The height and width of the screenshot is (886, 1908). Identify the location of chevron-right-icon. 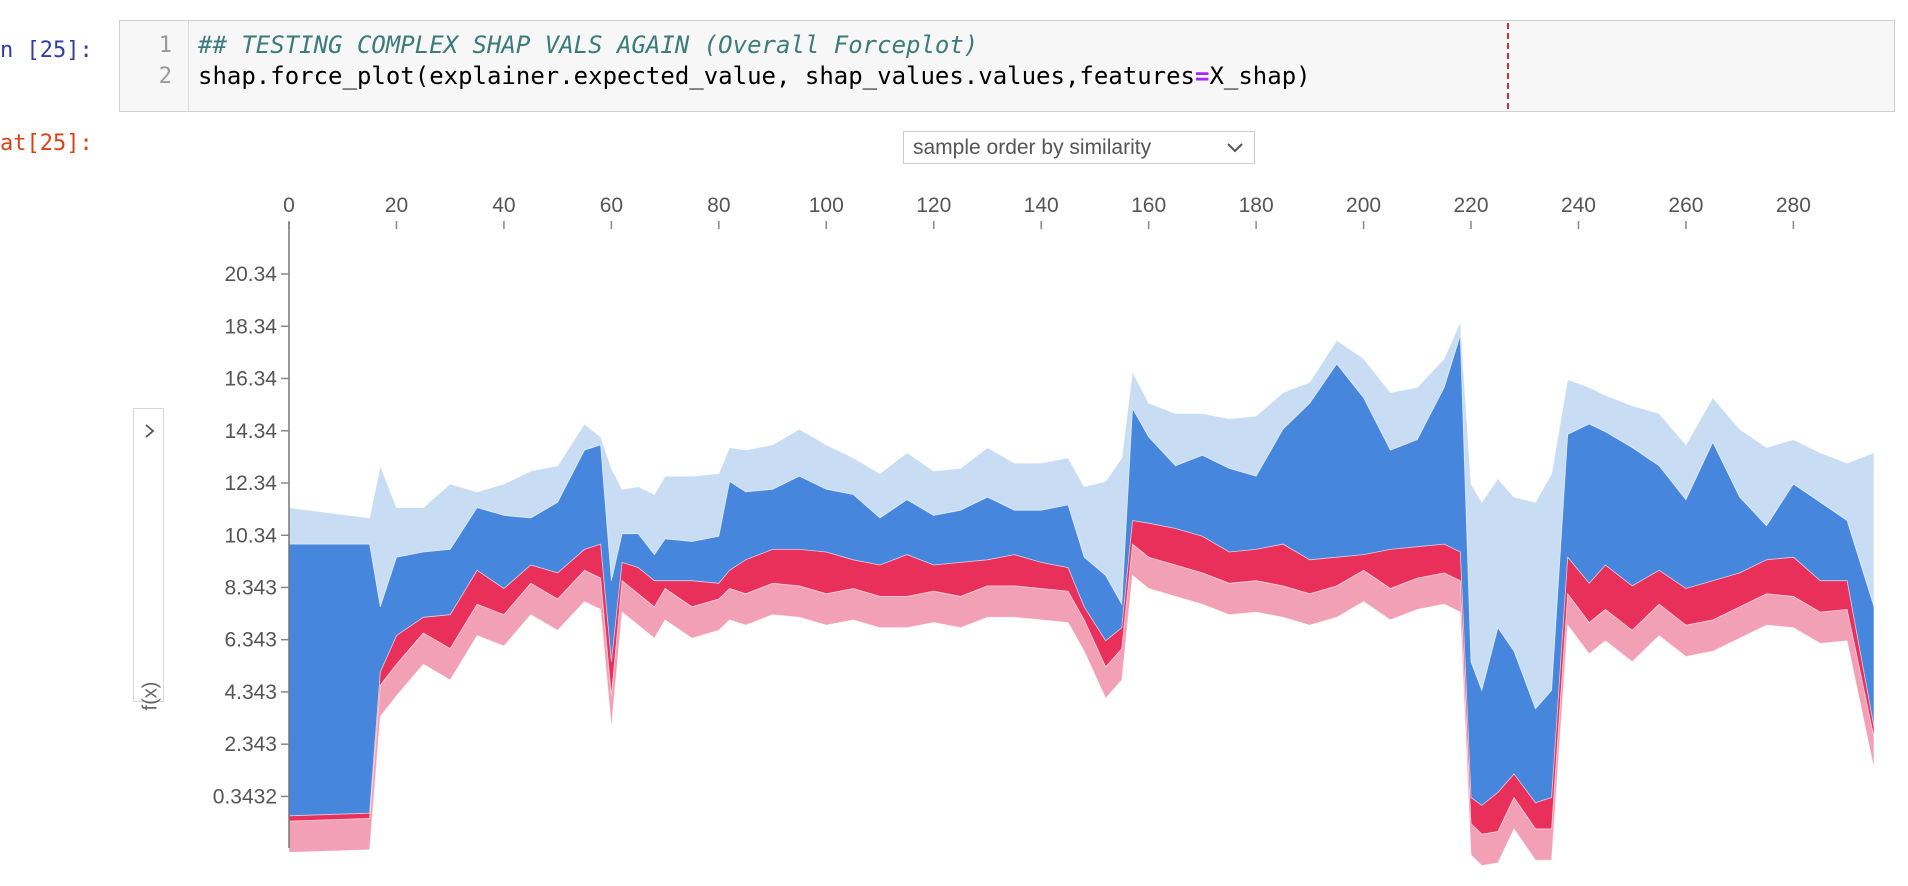
(150, 431).